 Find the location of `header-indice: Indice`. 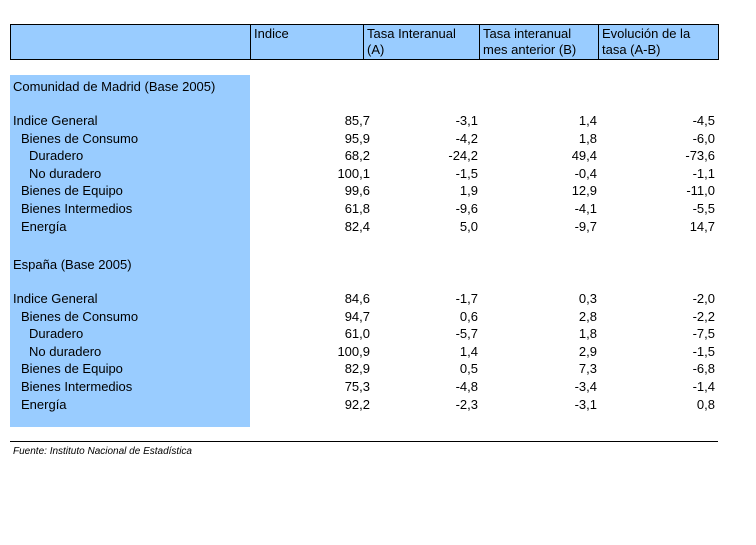

header-indice: Indice is located at coordinates (307, 42).